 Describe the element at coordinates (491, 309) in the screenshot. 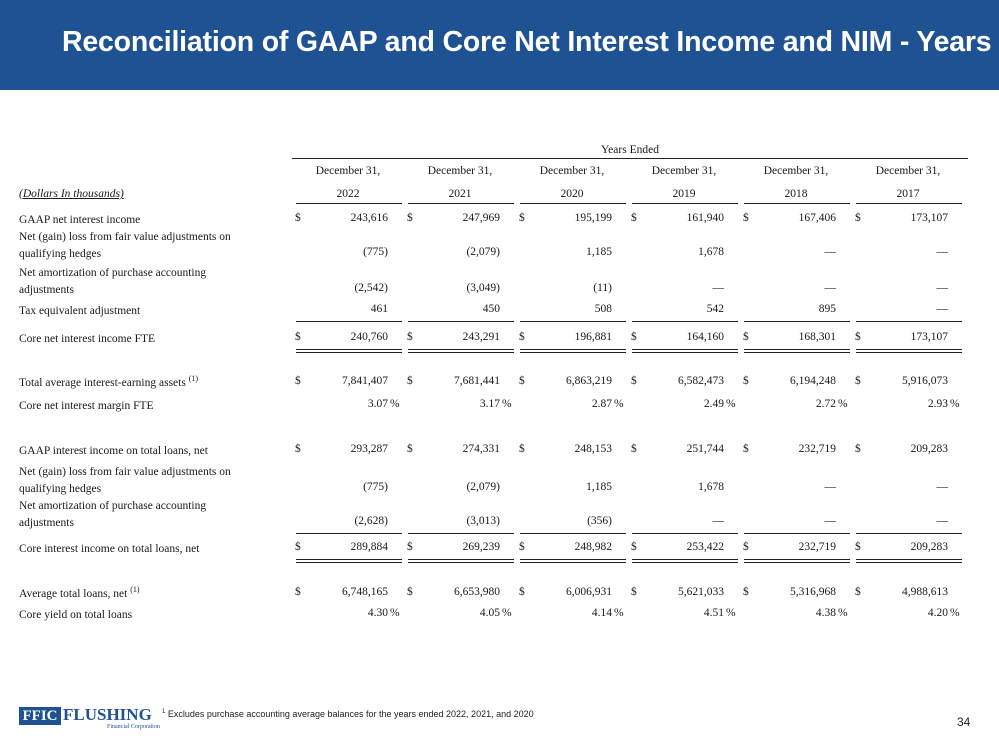

I see `table-cell-value: 450` at that location.